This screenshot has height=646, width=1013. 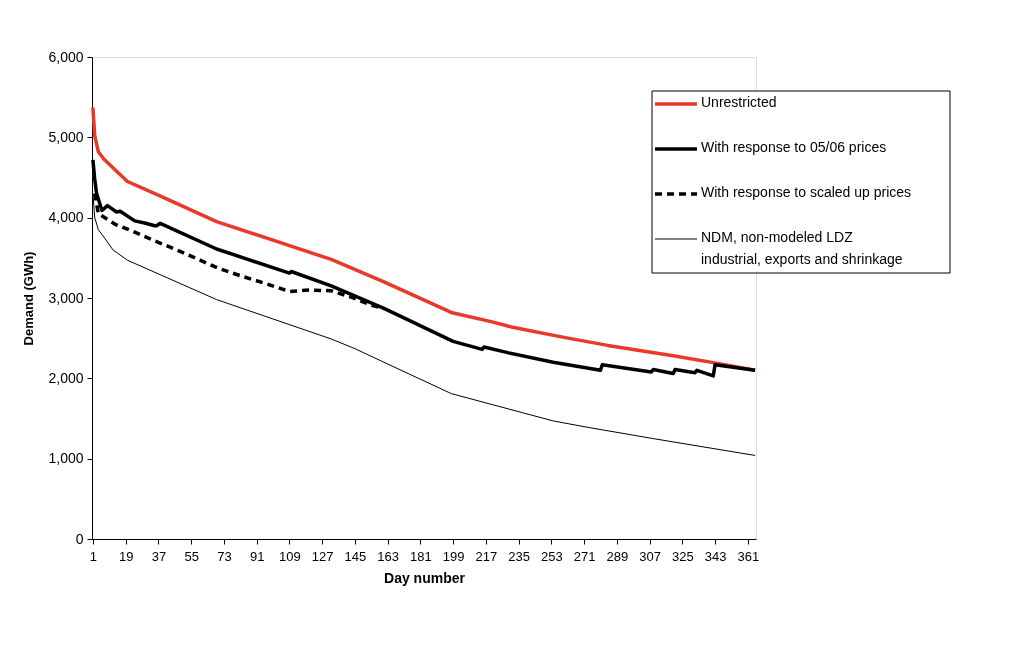 What do you see at coordinates (93, 556) in the screenshot?
I see `x-tick-label: 1` at bounding box center [93, 556].